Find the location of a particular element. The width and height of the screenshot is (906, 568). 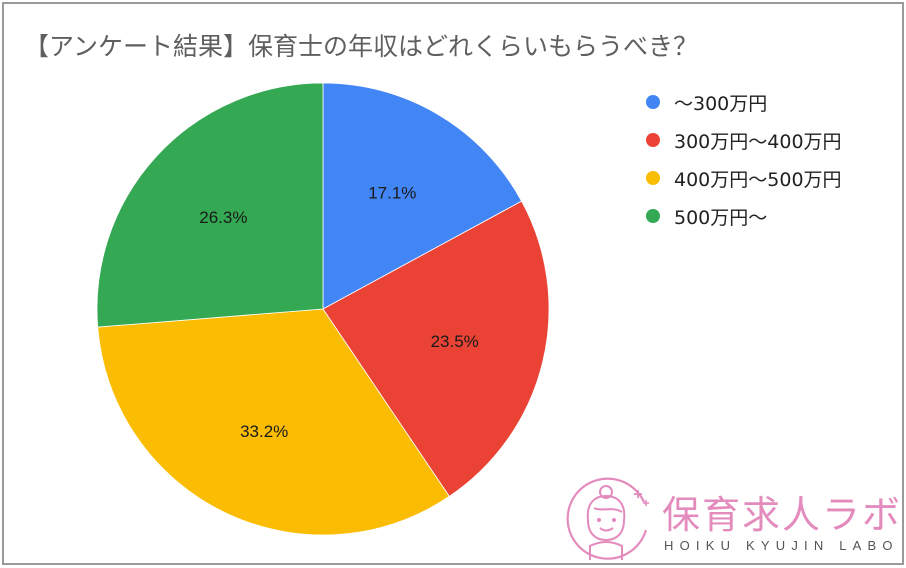

legend-item-300-400: 300万円～400万円 is located at coordinates (744, 140).